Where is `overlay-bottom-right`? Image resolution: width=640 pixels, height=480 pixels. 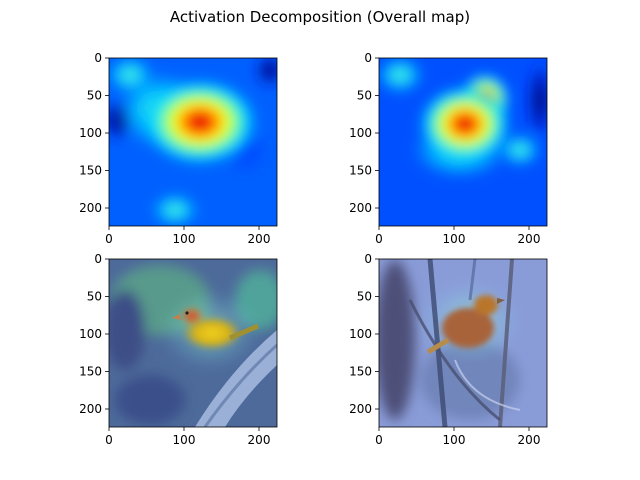 overlay-bottom-right is located at coordinates (463, 343).